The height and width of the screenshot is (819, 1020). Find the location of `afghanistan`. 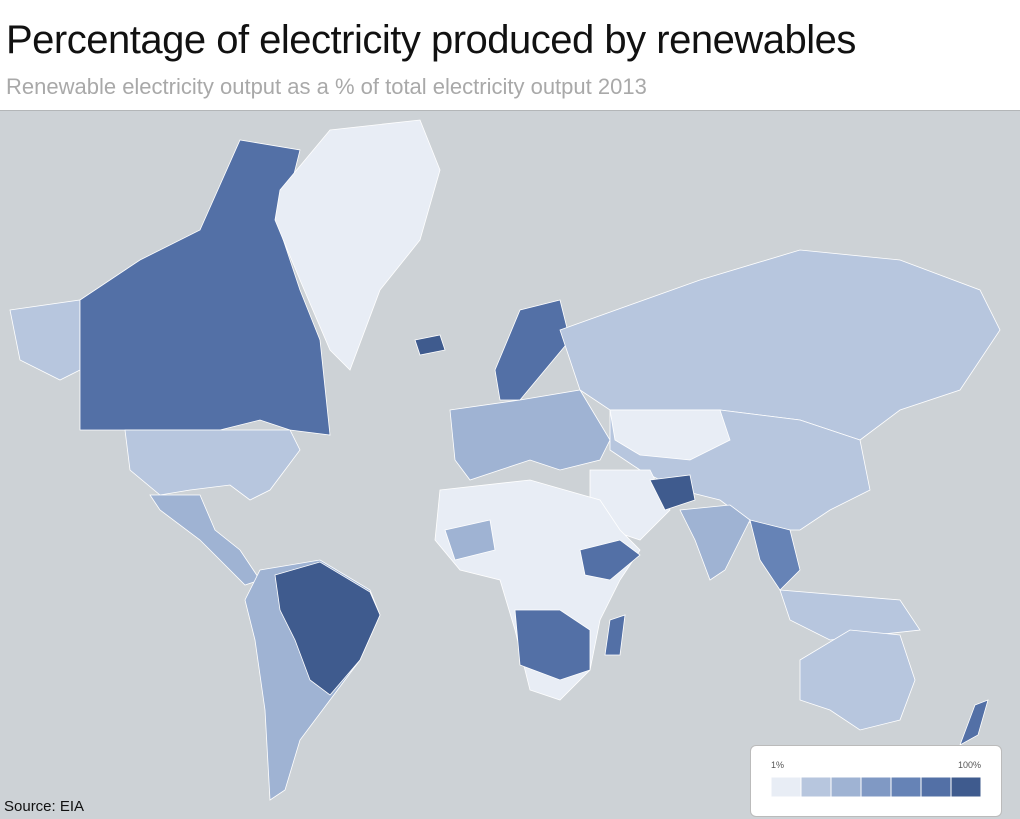

afghanistan is located at coordinates (672, 492).